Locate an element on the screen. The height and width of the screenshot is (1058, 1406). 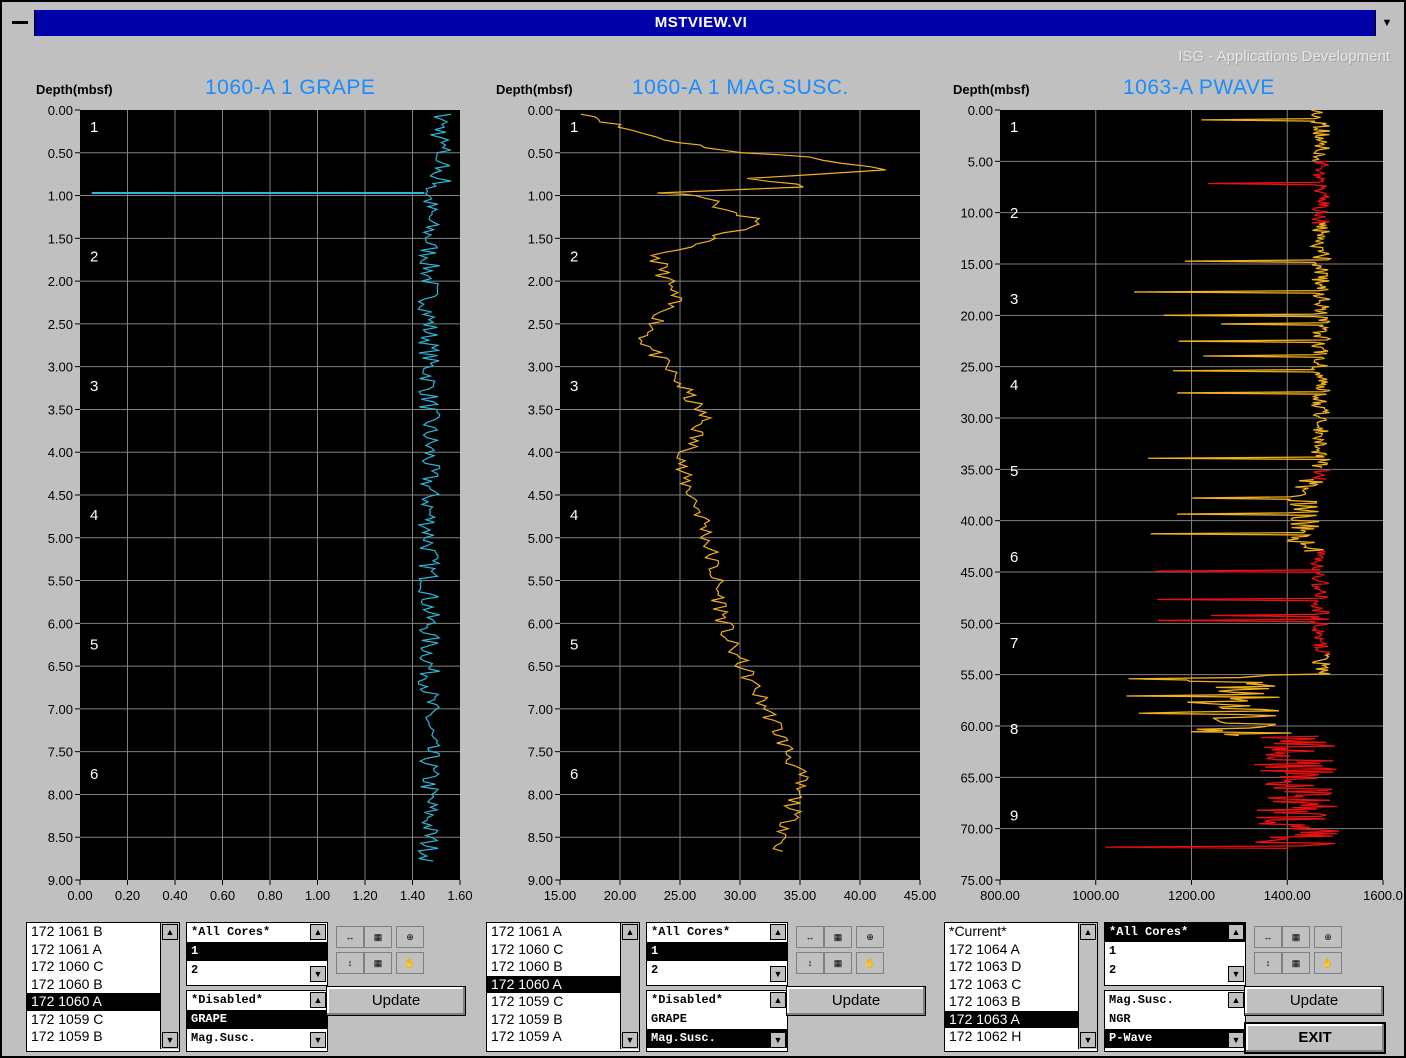
site-list-item: 172 1064 A is located at coordinates (984, 948).